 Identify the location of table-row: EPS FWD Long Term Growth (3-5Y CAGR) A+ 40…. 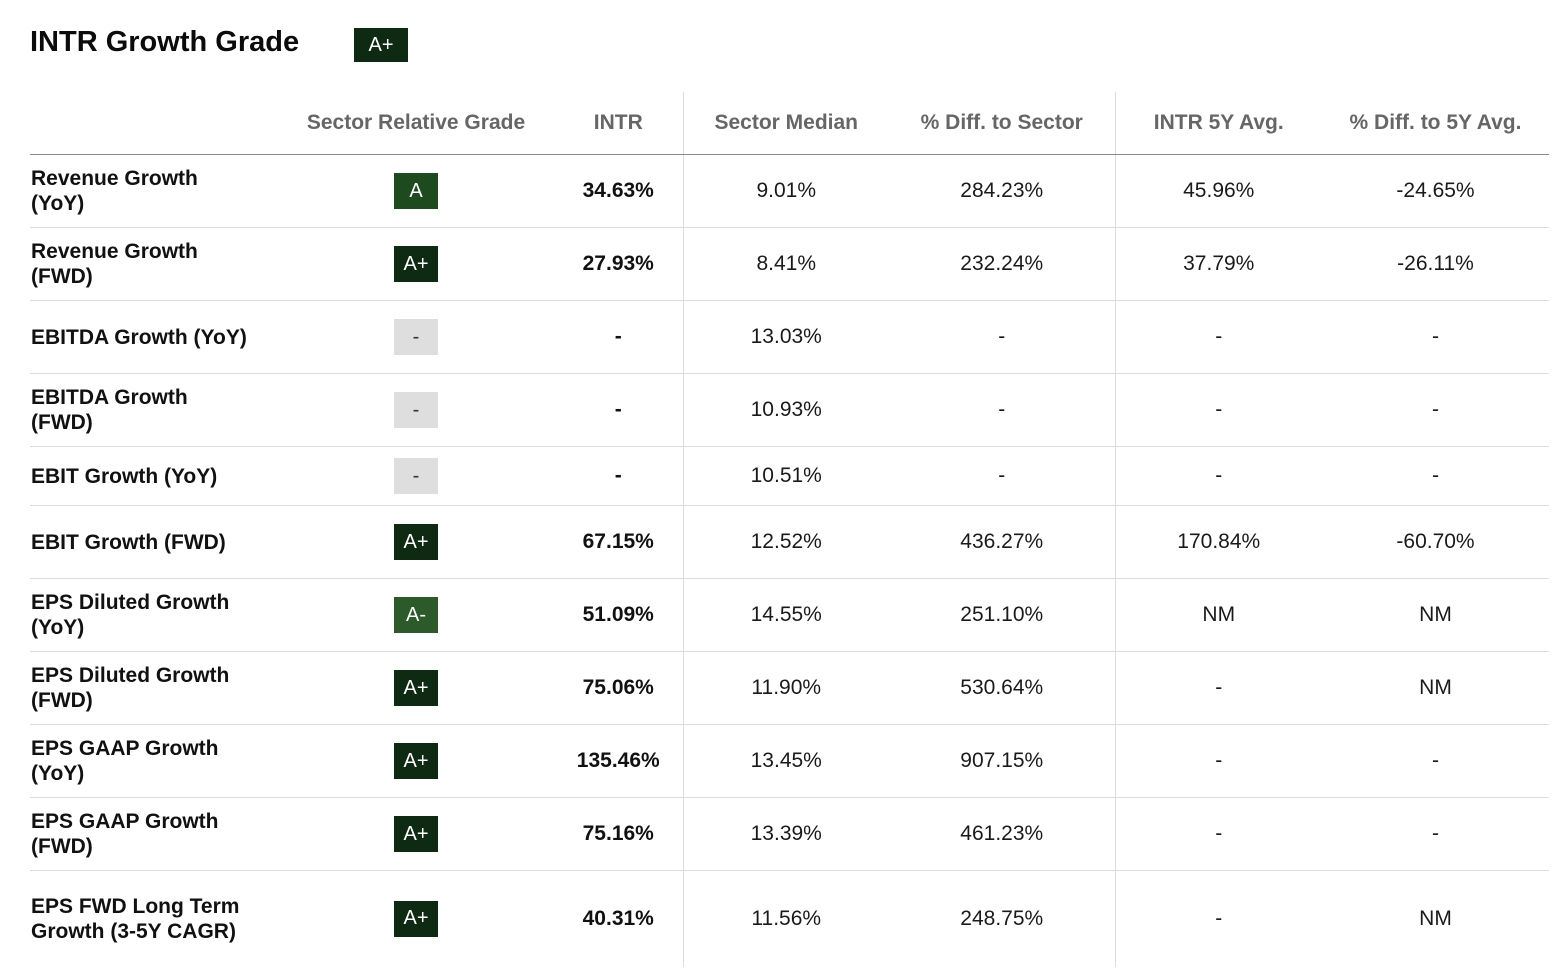
(789, 918).